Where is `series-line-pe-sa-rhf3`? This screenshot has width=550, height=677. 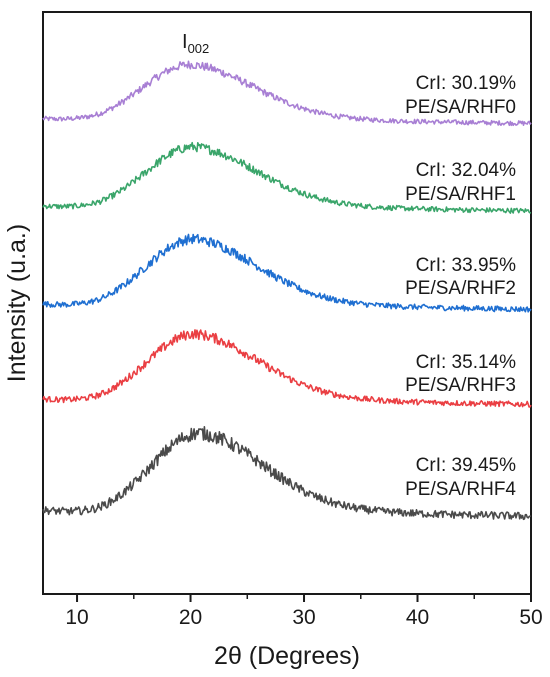 series-line-pe-sa-rhf3 is located at coordinates (287, 368).